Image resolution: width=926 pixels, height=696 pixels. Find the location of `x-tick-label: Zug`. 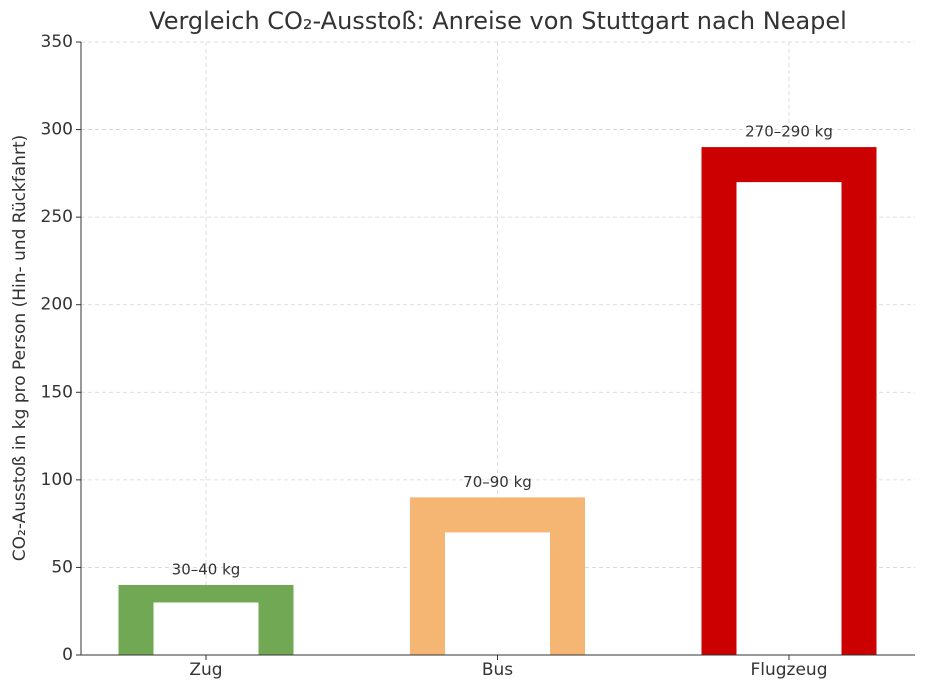

x-tick-label: Zug is located at coordinates (205, 670).